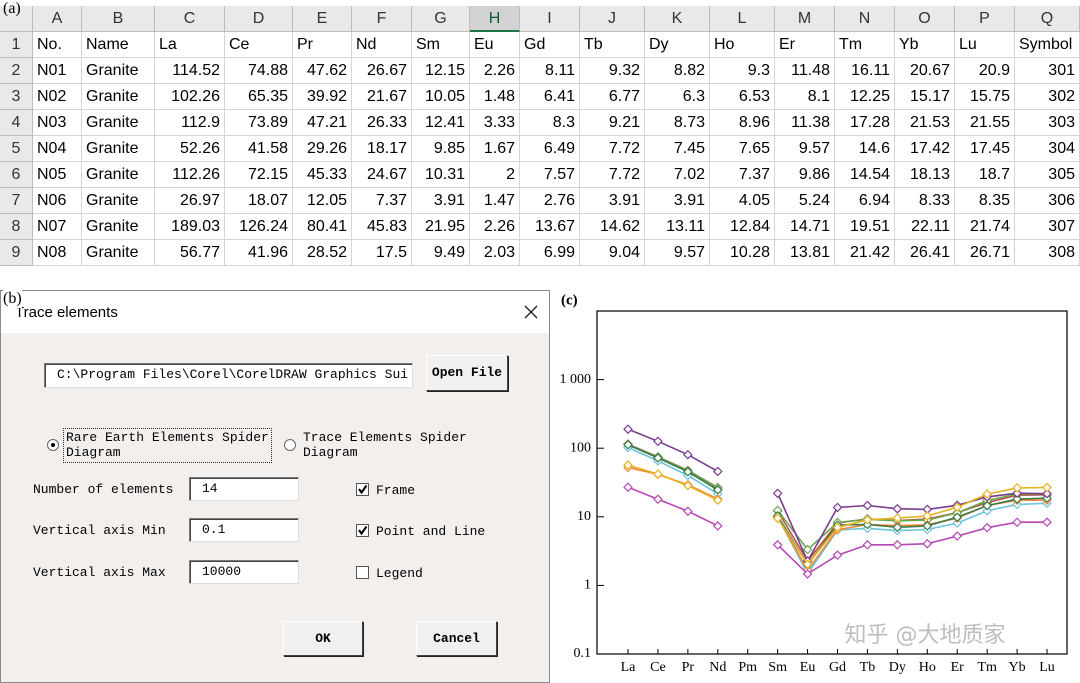 The height and width of the screenshot is (683, 1080). What do you see at coordinates (612, 97) in the screenshot?
I see `cell: 6.77` at bounding box center [612, 97].